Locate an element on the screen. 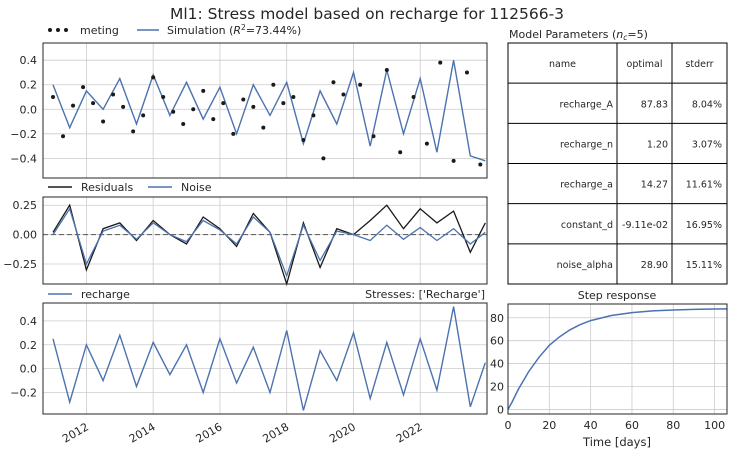  x-tick-label: 2016 is located at coordinates (209, 432).